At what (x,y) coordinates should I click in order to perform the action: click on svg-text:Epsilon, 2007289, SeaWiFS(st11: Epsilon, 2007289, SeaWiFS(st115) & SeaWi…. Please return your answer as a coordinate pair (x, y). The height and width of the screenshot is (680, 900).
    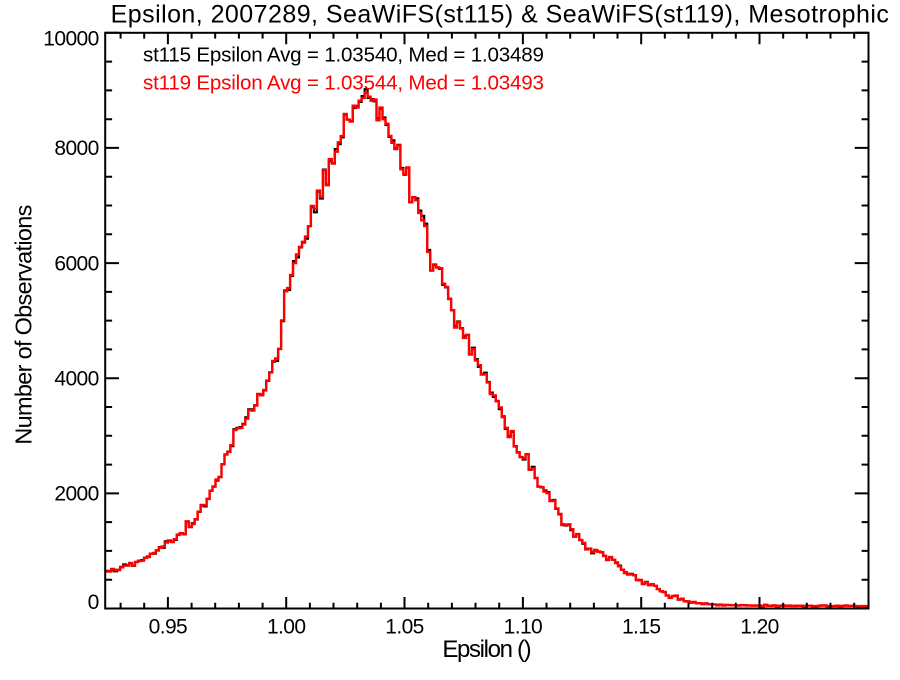
    Looking at the image, I should click on (500, 15).